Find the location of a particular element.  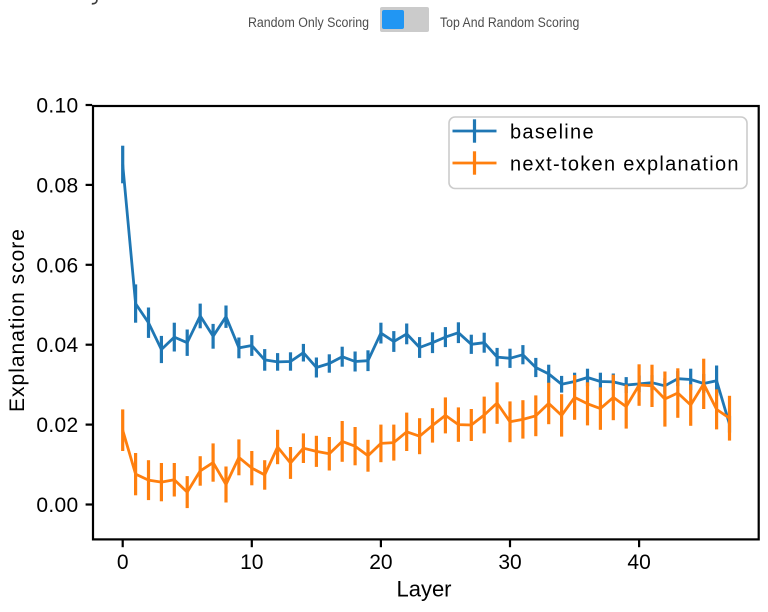

svg-text: 20 is located at coordinates (380, 562).